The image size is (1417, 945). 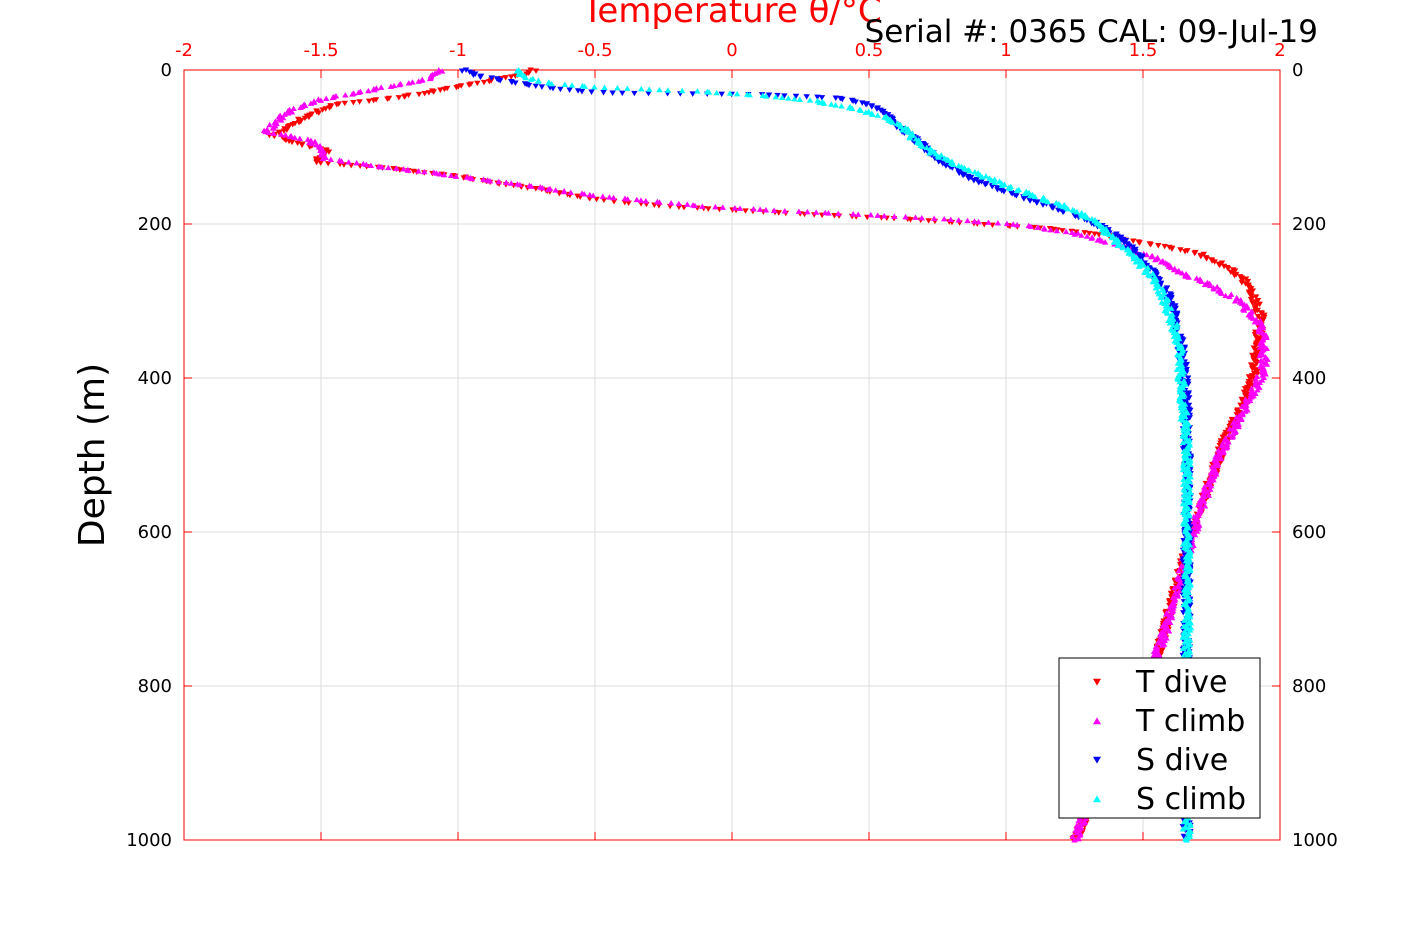 What do you see at coordinates (1309, 378) in the screenshot?
I see `y-tick-label-right: 400` at bounding box center [1309, 378].